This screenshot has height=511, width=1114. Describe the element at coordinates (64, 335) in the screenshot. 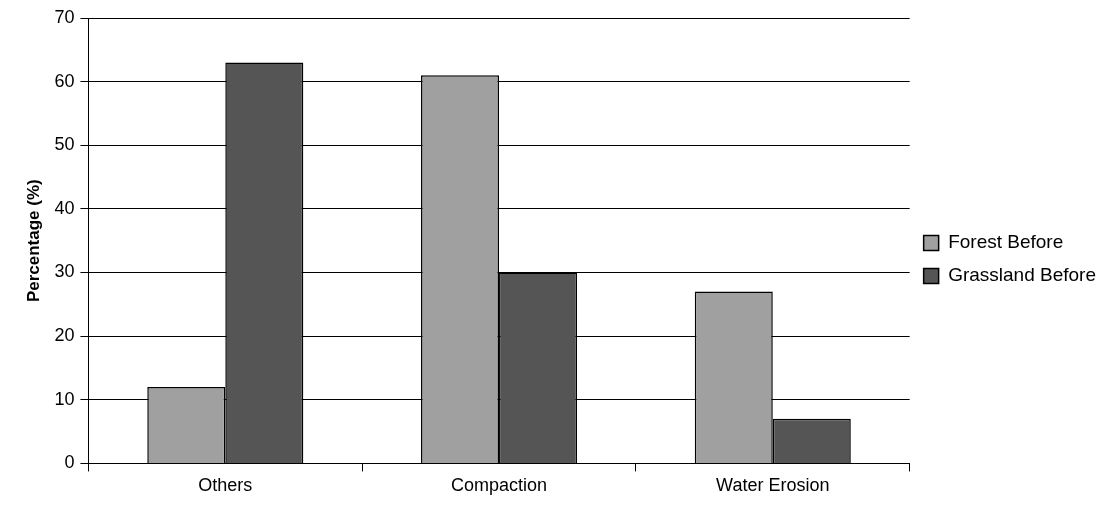

I see `y-tick-label: 20` at that location.